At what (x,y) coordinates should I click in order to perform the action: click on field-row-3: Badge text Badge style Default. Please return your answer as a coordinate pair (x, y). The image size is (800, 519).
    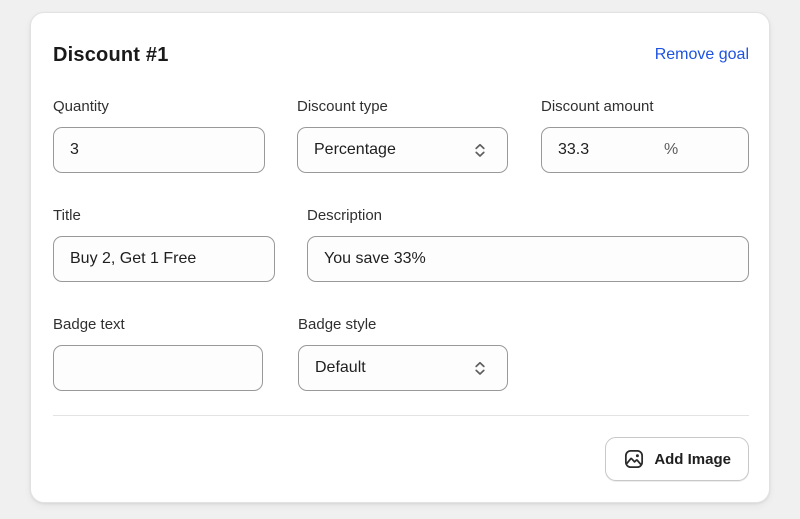
    Looking at the image, I should click on (401, 353).